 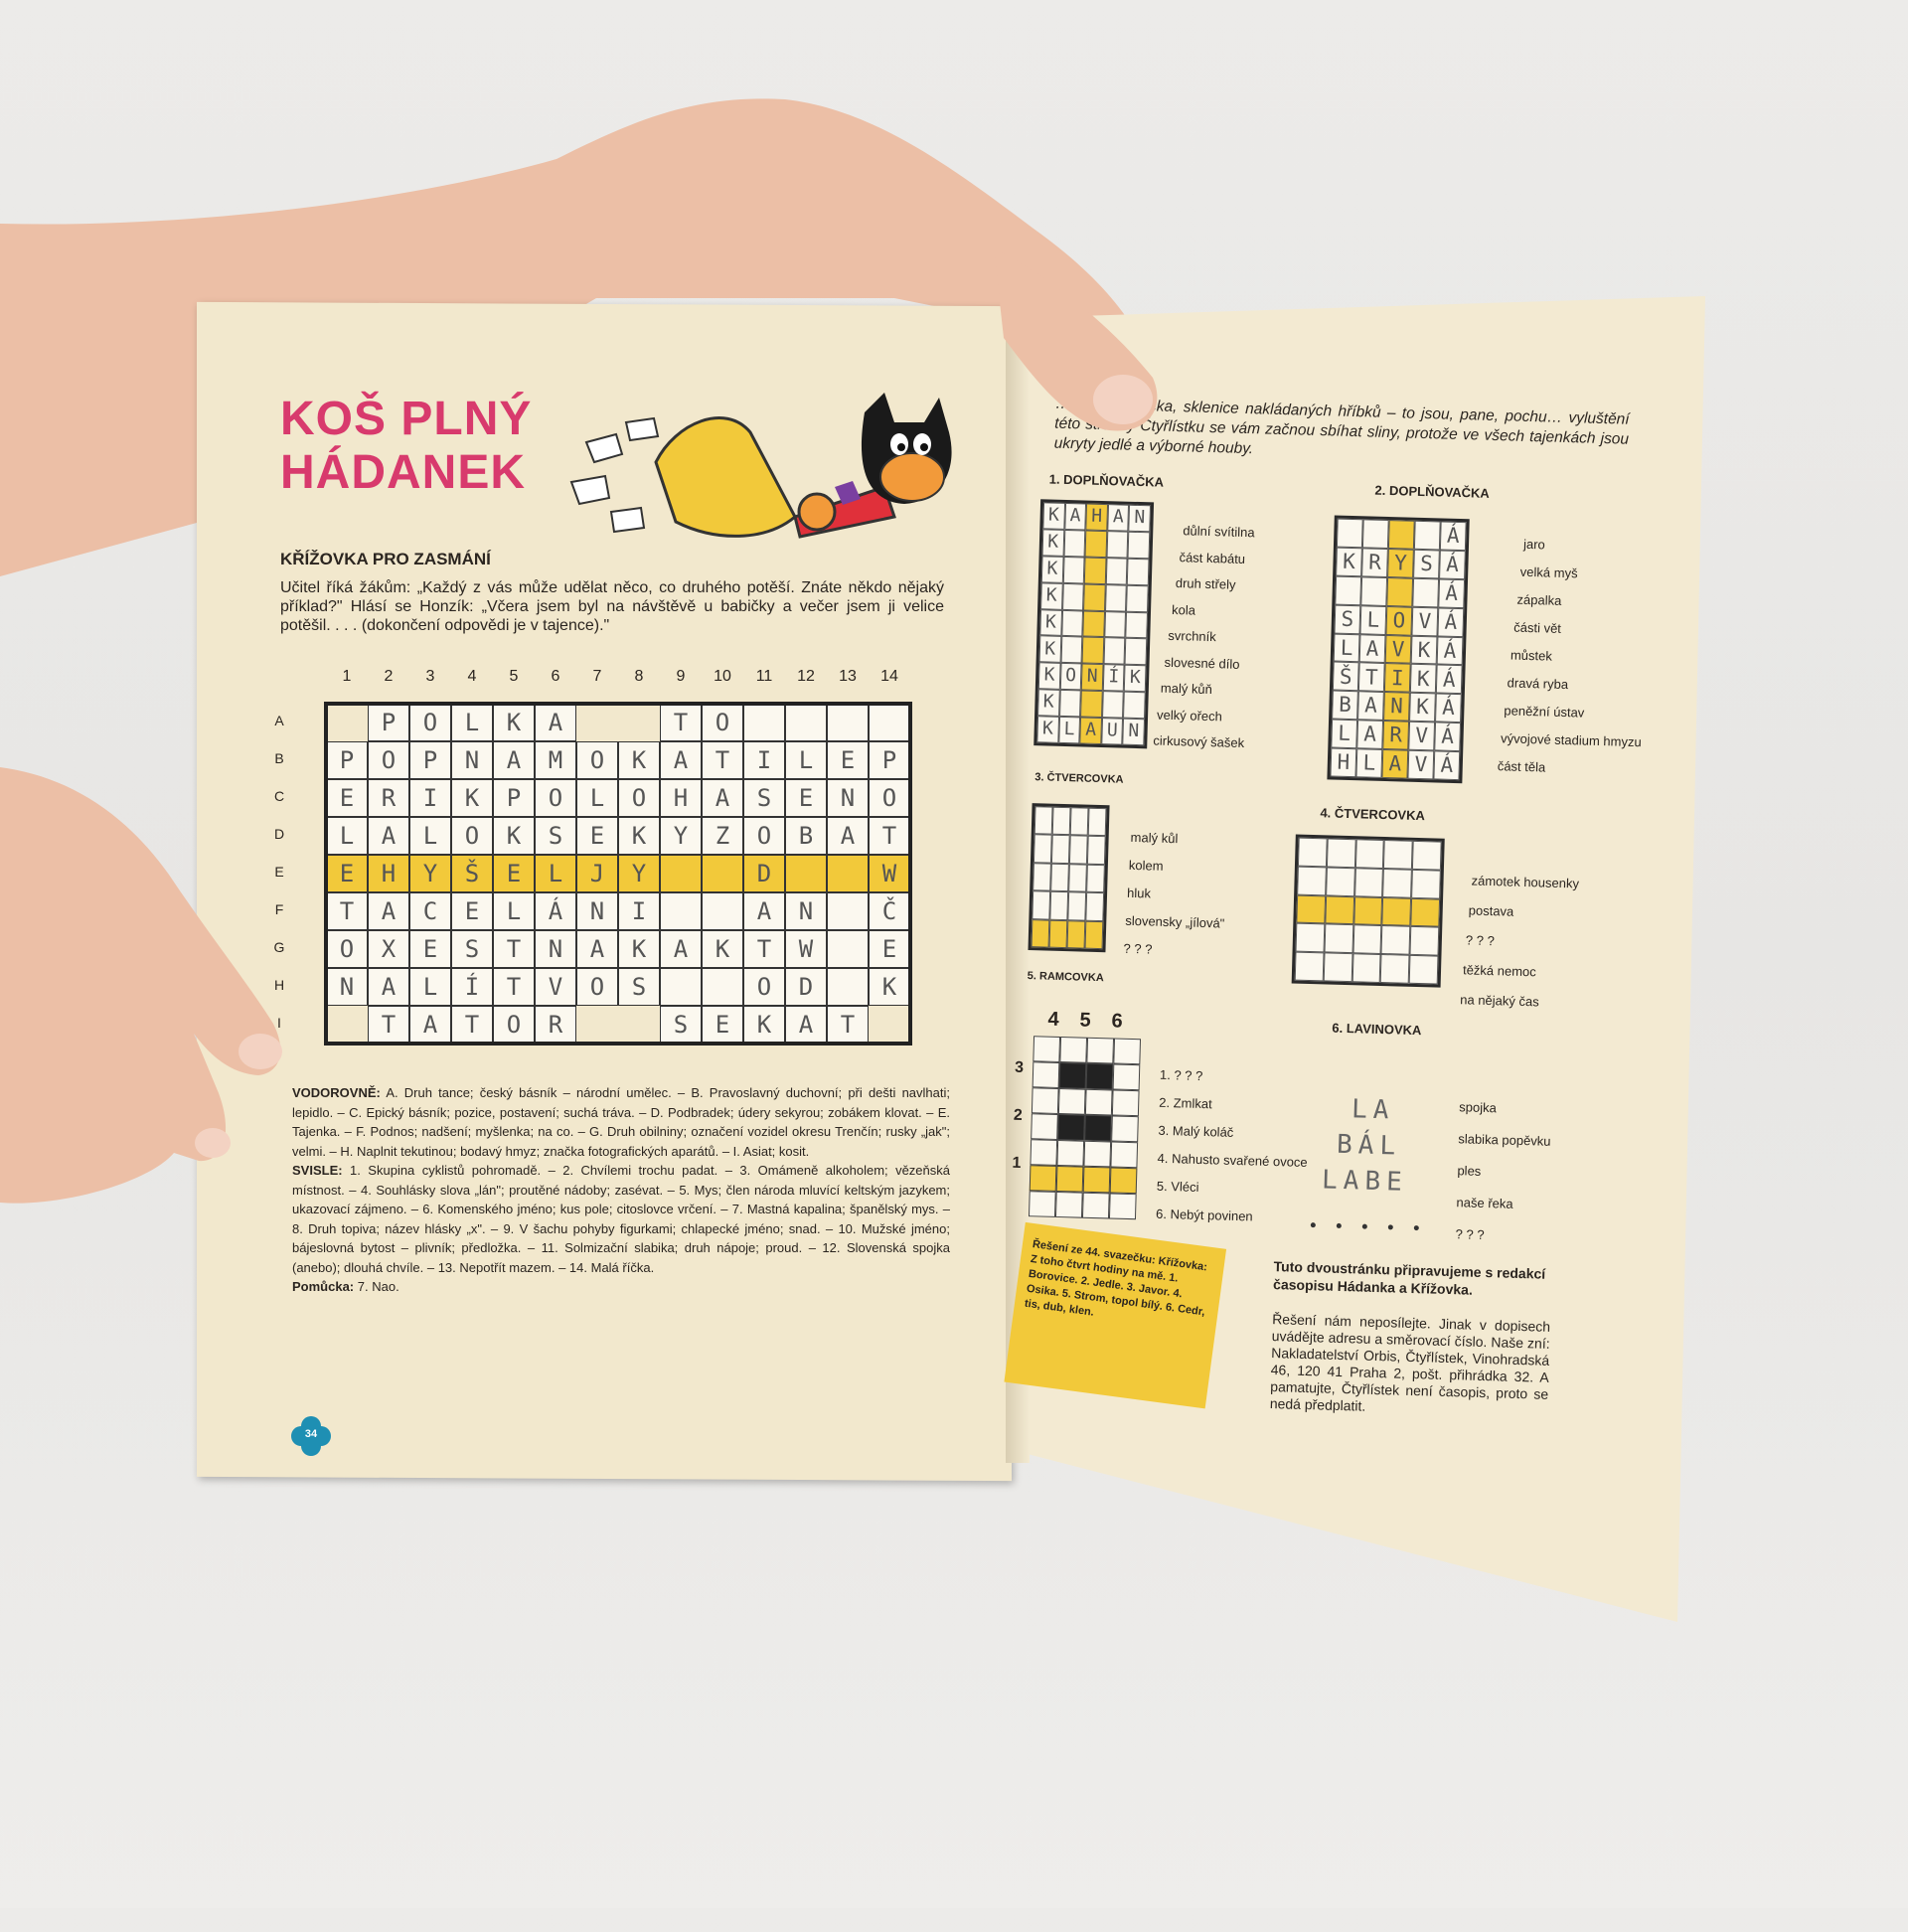 What do you see at coordinates (472, 873) in the screenshot?
I see `crossword-cell: Š` at bounding box center [472, 873].